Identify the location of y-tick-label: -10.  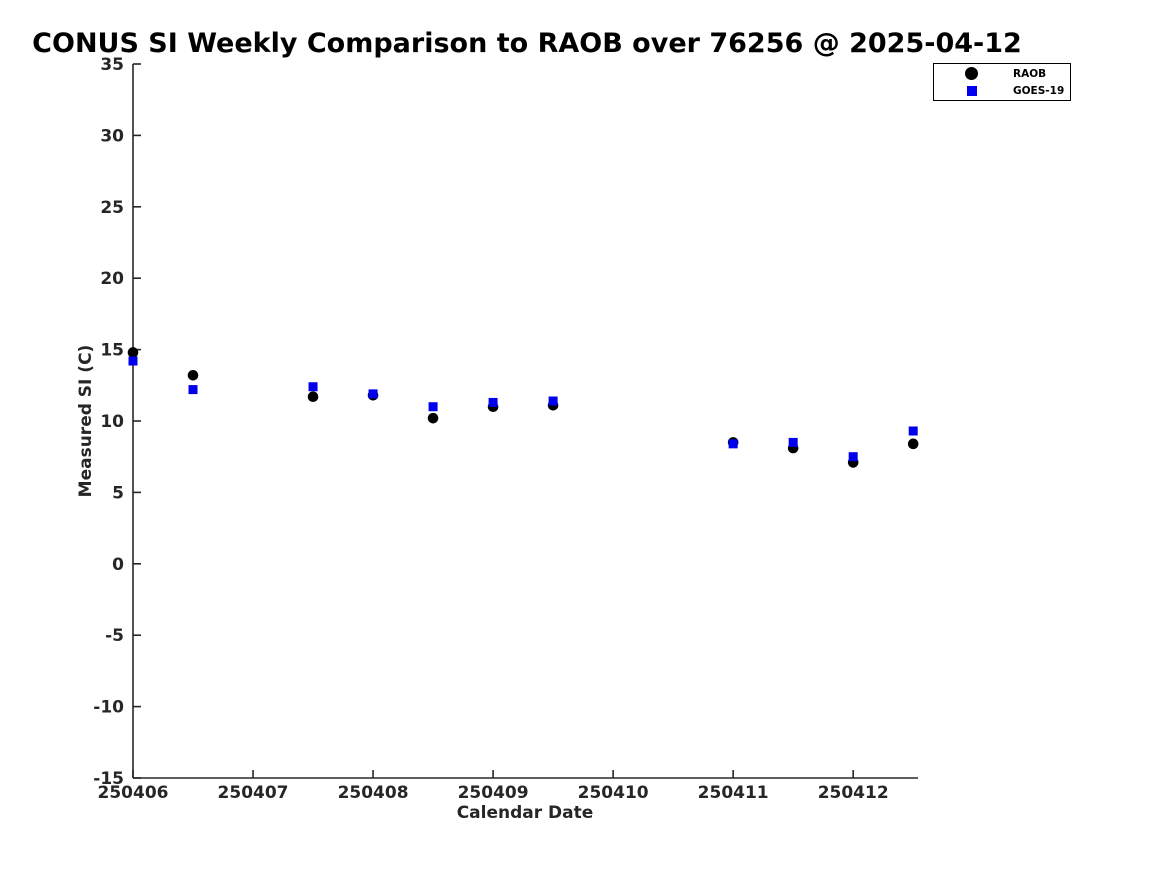
(108, 708).